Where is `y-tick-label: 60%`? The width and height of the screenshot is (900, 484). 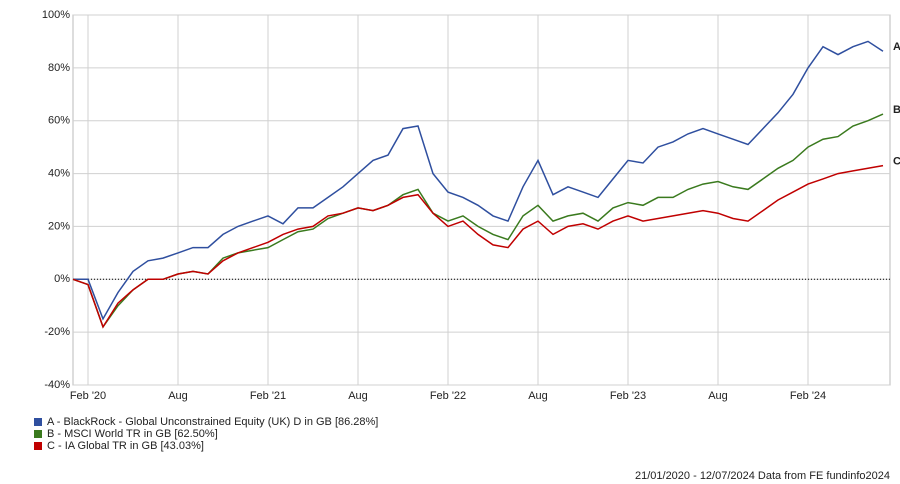 y-tick-label: 60% is located at coordinates (59, 121).